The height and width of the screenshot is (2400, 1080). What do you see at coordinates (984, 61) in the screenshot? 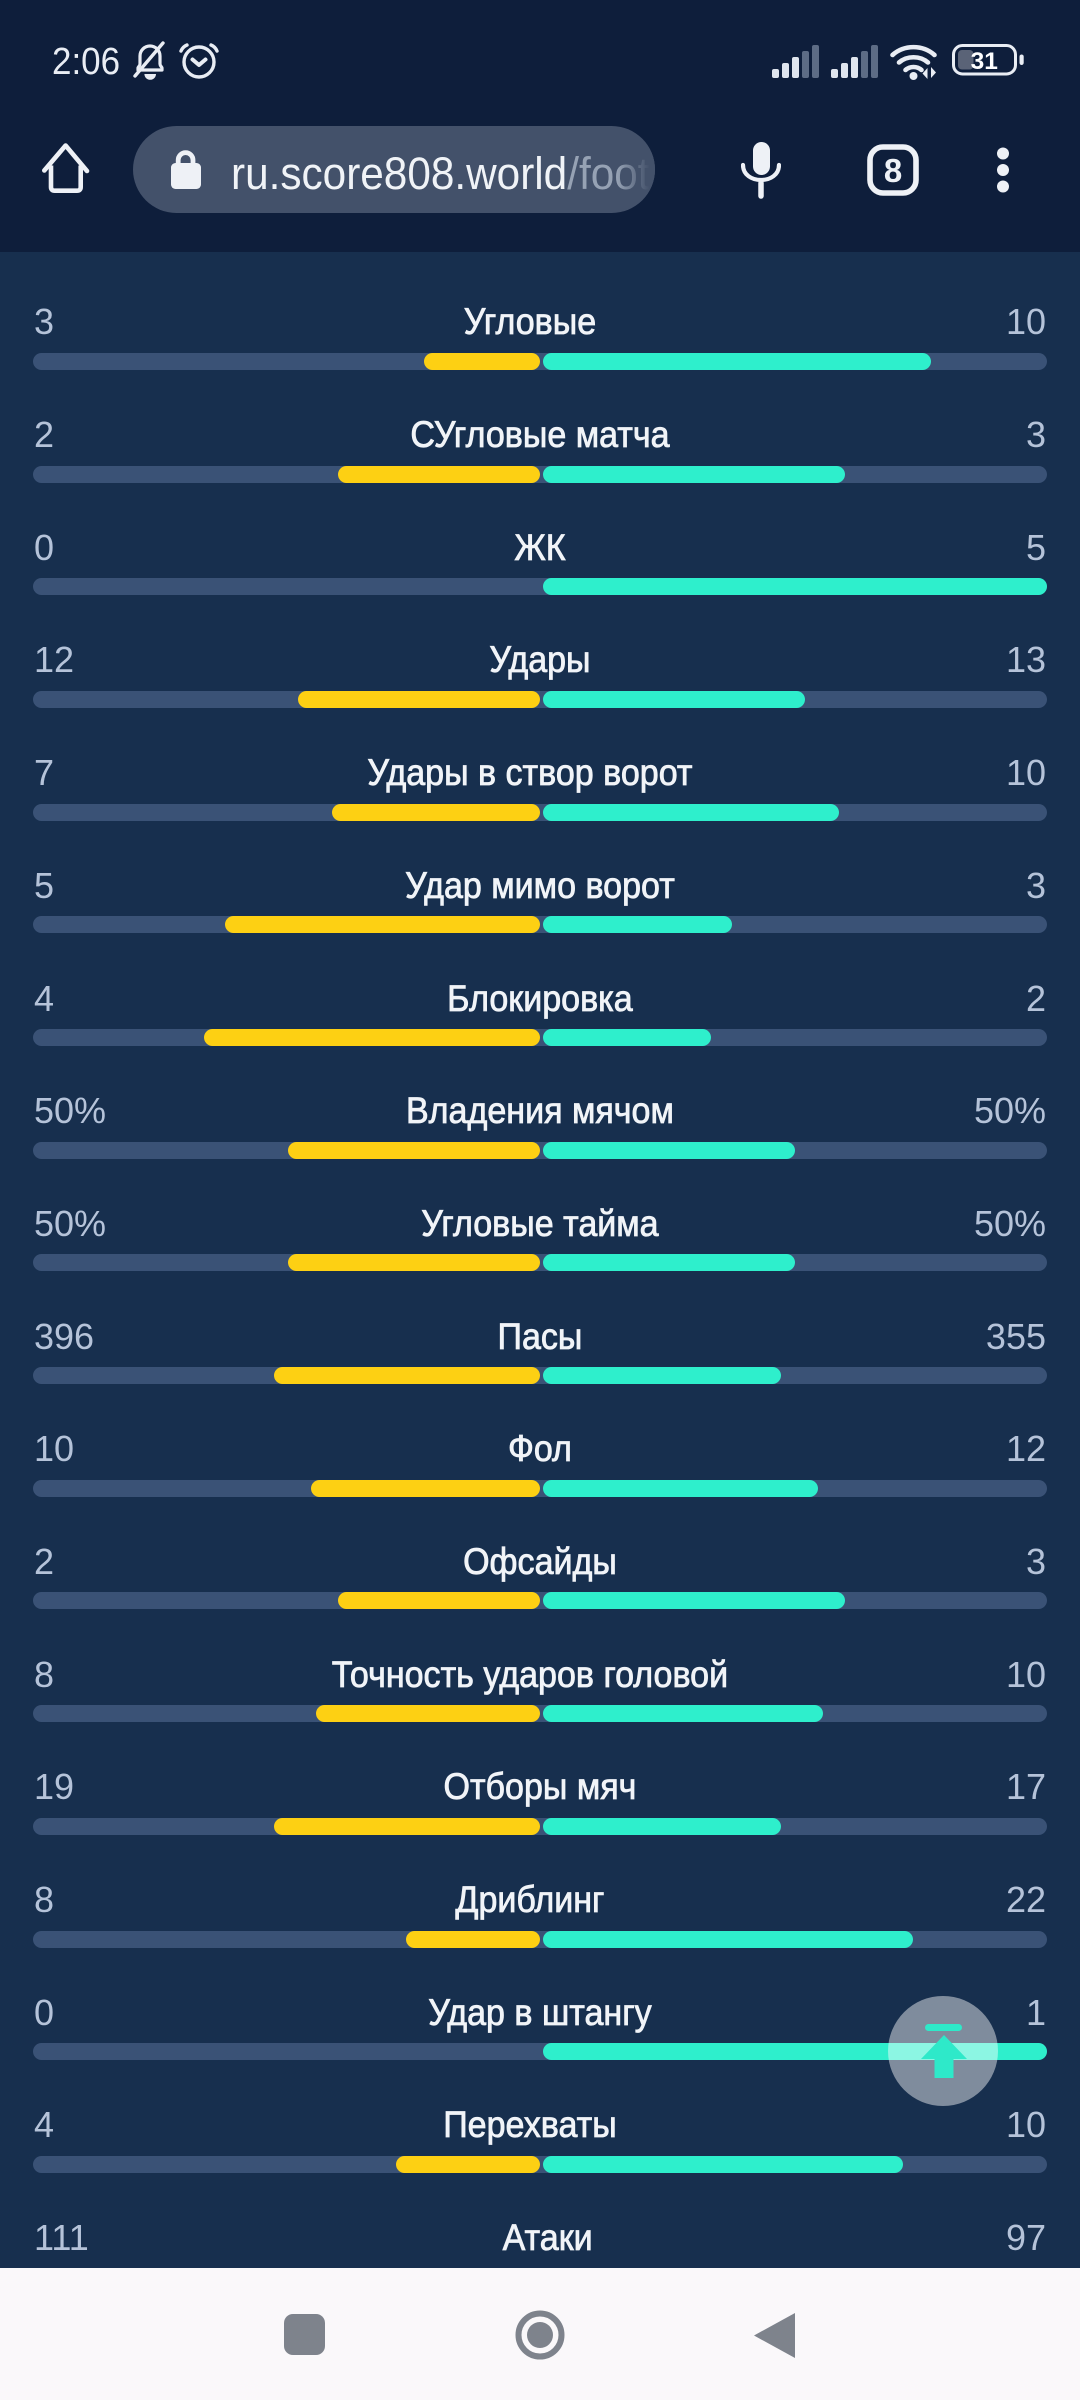
I see `svg-text: 31` at bounding box center [984, 61].